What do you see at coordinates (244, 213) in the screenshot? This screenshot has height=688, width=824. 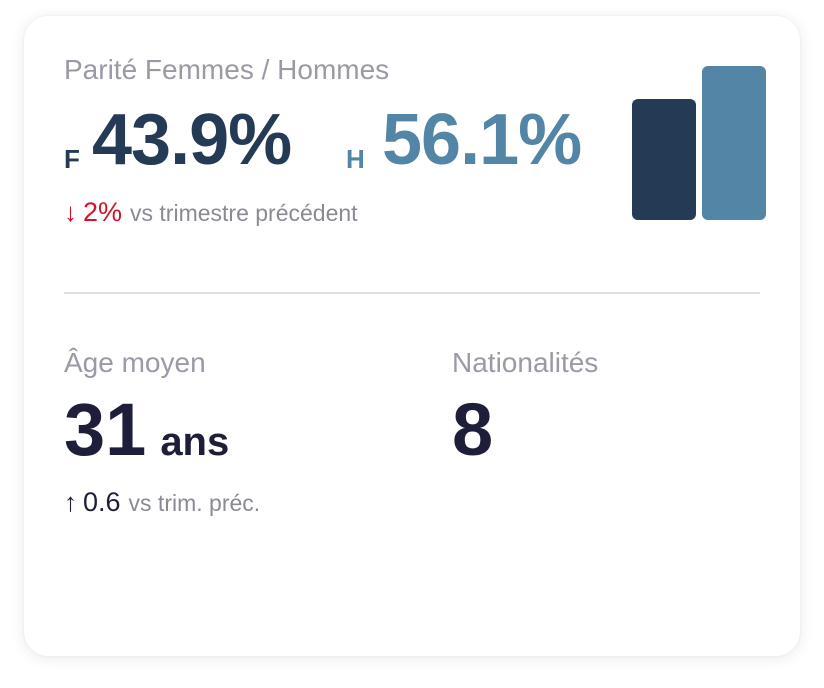 I see `parity-delta-text: vs trimestre précédent` at bounding box center [244, 213].